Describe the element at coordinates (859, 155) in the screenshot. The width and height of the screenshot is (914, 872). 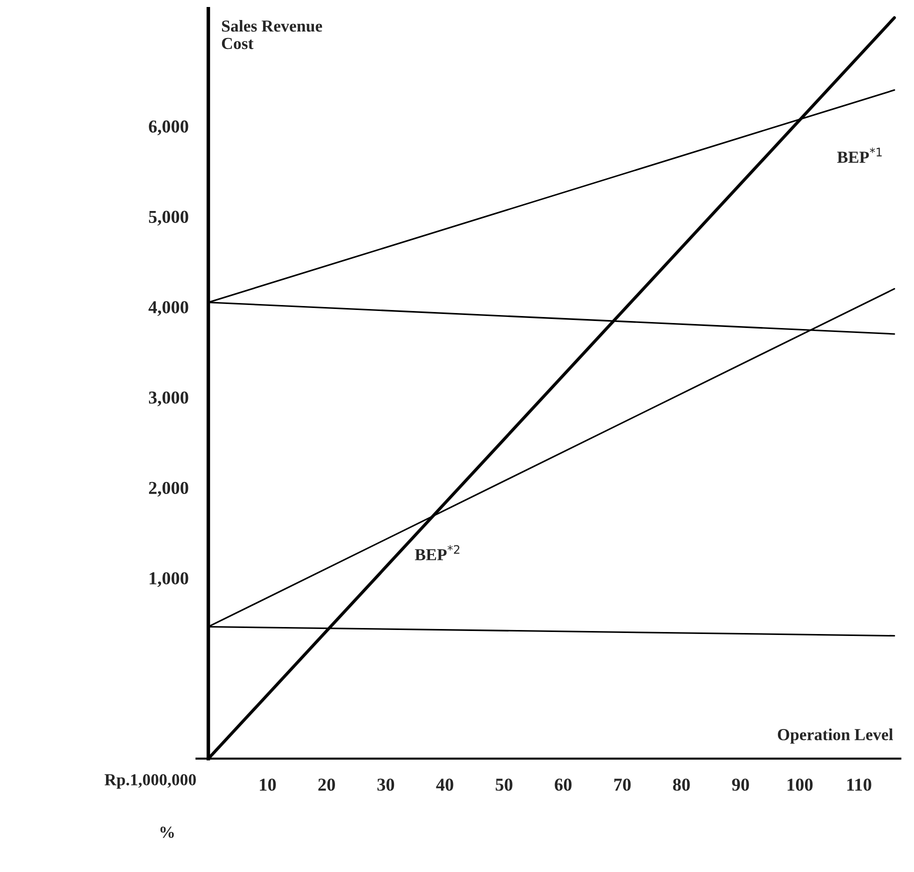
I see `annotation: BEP$^{*1}$` at that location.